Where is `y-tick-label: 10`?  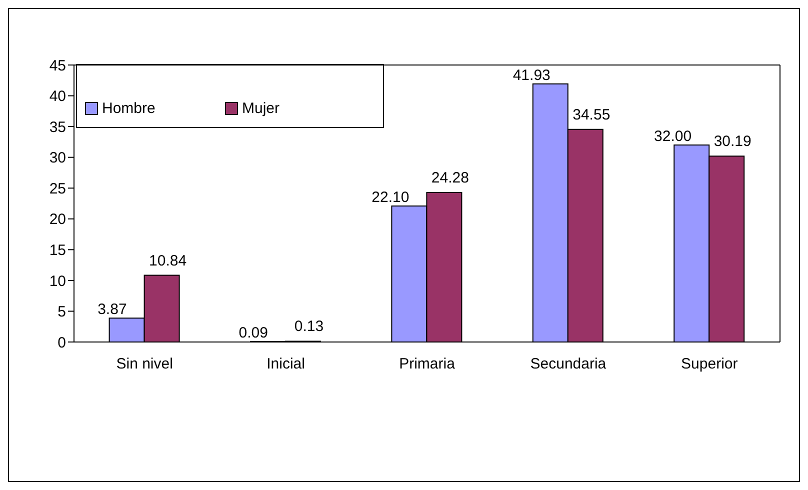 y-tick-label: 10 is located at coordinates (57, 281).